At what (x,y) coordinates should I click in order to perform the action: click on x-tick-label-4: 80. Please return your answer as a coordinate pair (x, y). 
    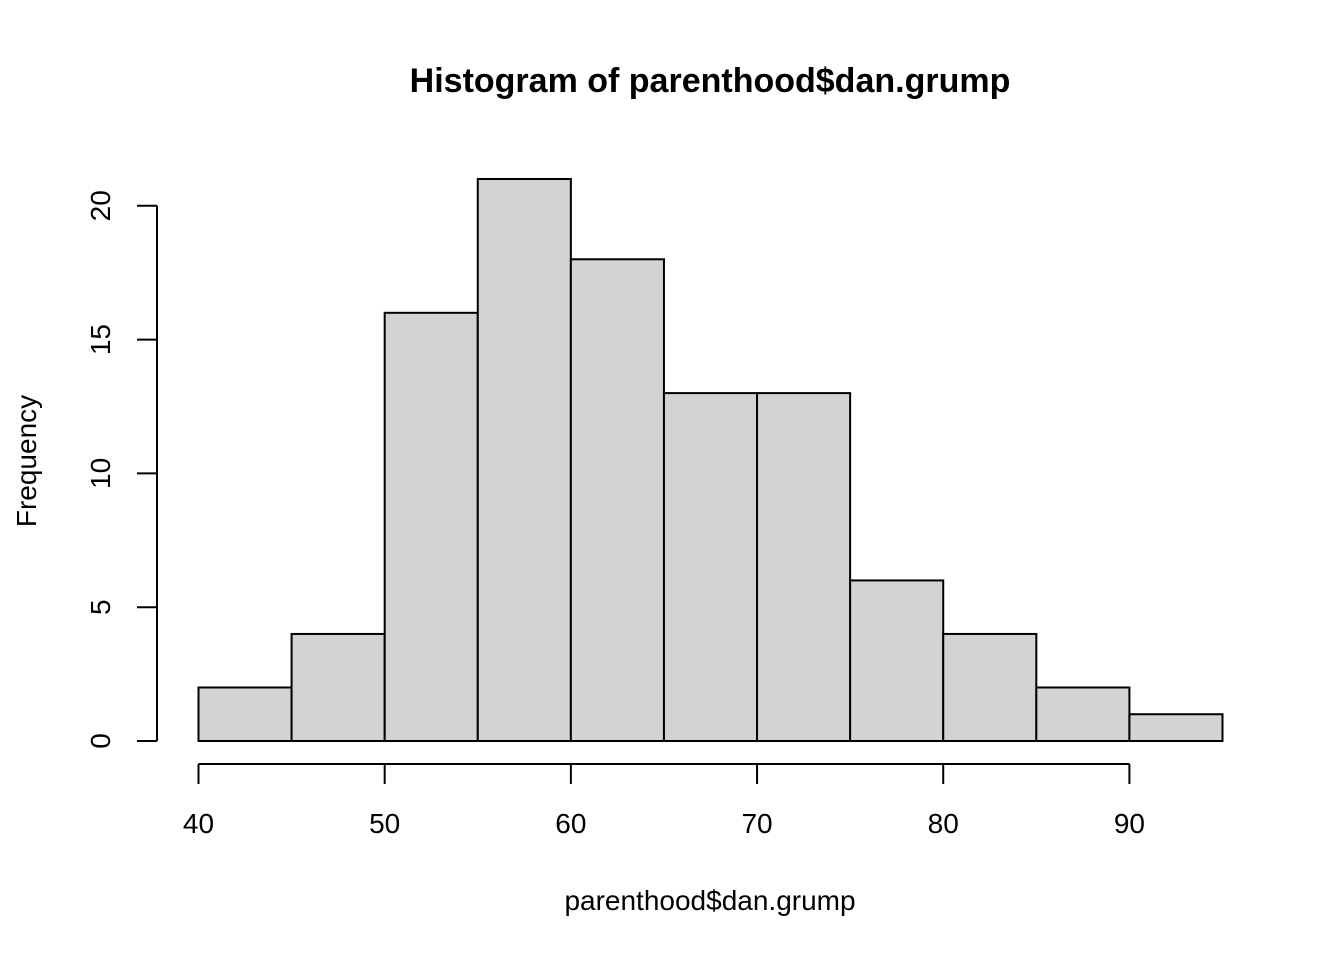
    Looking at the image, I should click on (943, 823).